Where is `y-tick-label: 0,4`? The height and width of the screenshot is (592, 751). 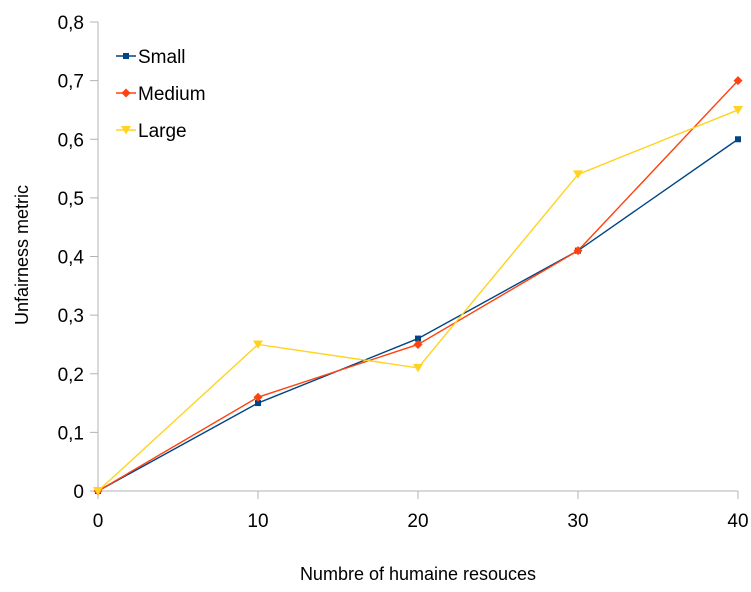
y-tick-label: 0,4 is located at coordinates (71, 258).